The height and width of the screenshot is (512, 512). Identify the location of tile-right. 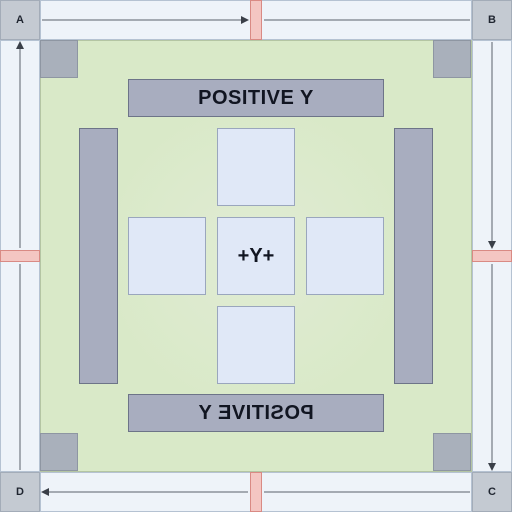
(345, 256).